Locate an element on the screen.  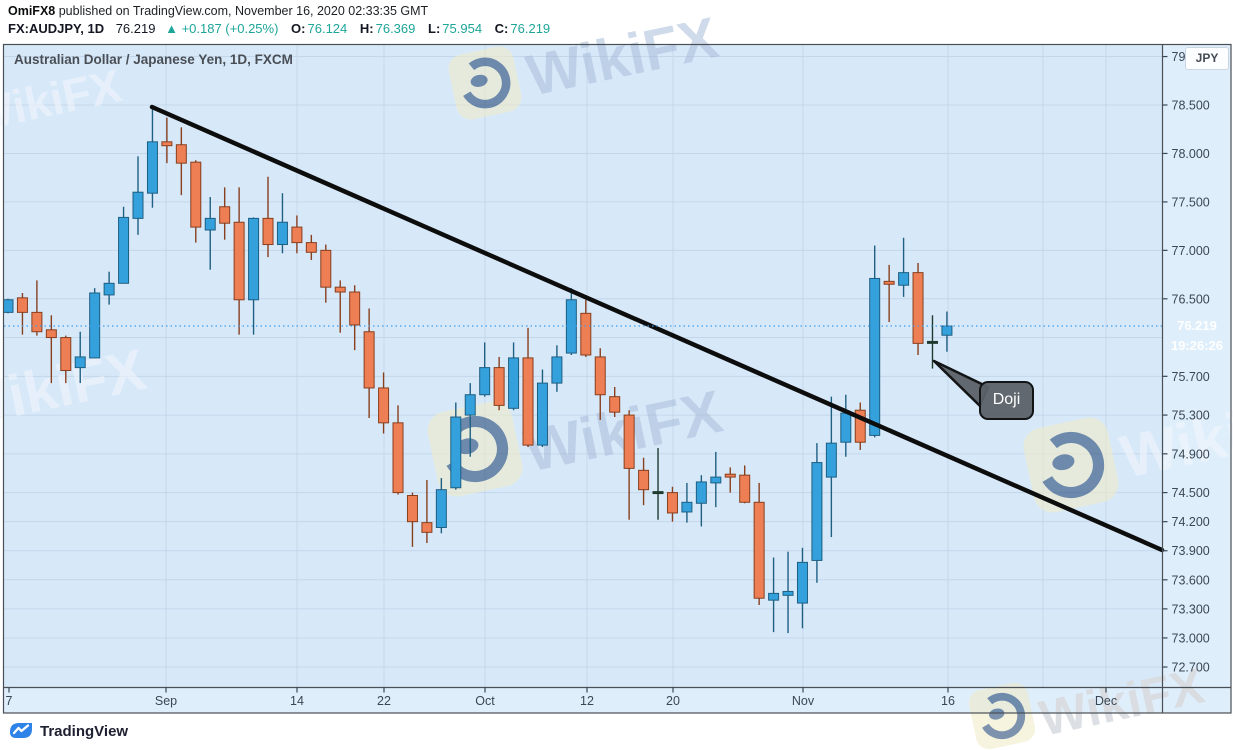
last-price: 76.219 is located at coordinates (135, 28).